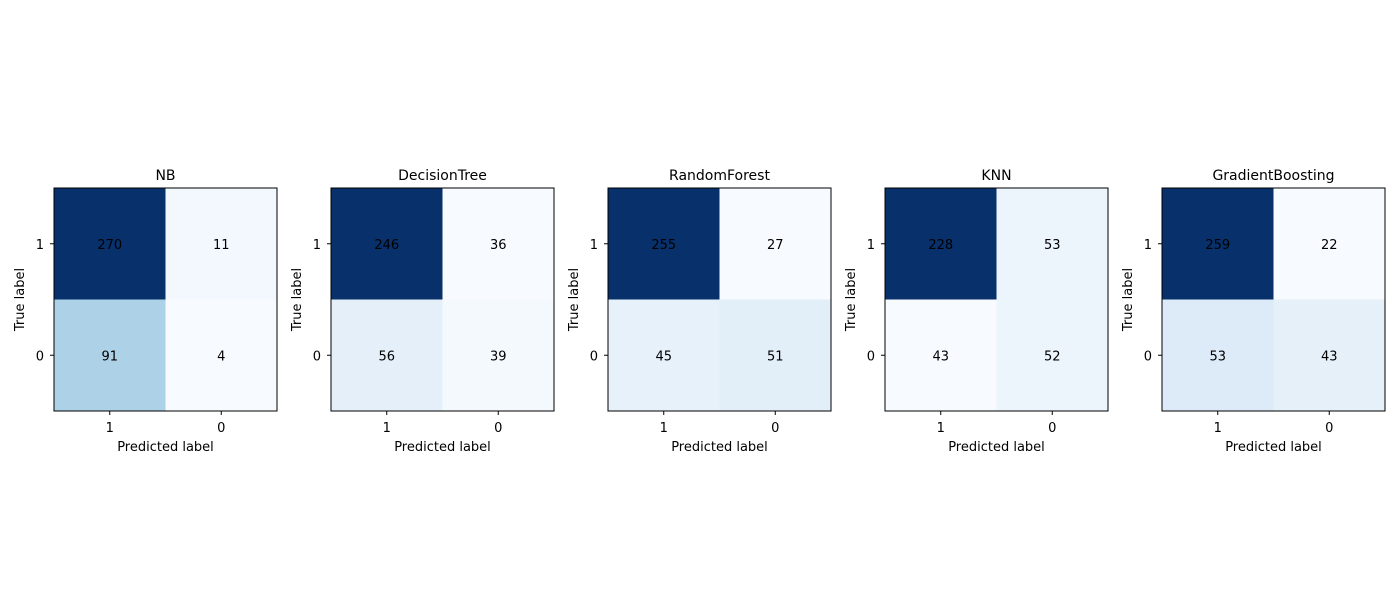 The height and width of the screenshot is (600, 1400). I want to click on cell-value-label: 27, so click(775, 245).